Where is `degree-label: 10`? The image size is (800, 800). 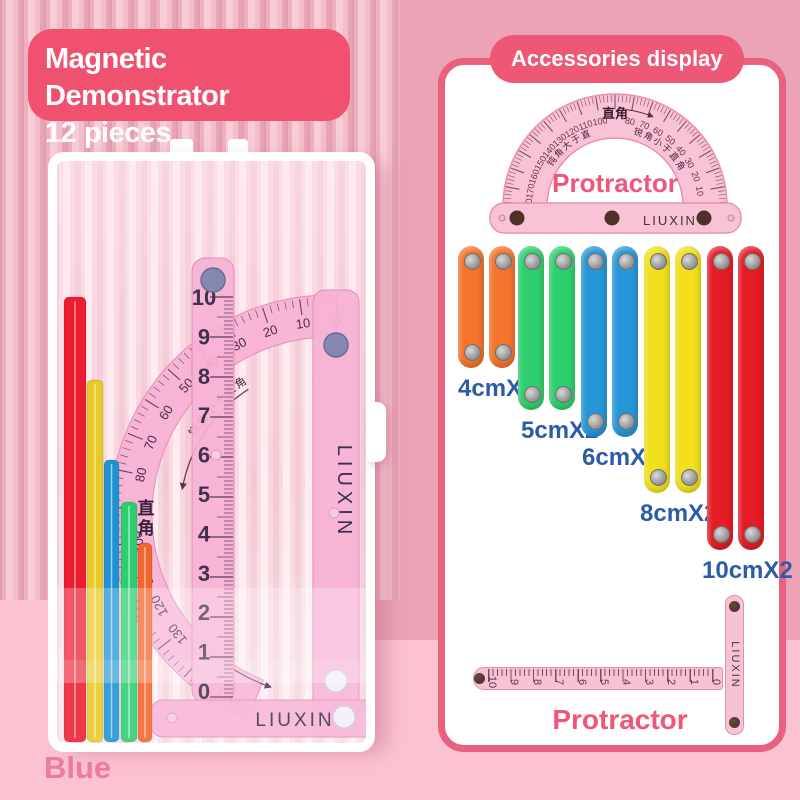
degree-label: 10 is located at coordinates (700, 191).